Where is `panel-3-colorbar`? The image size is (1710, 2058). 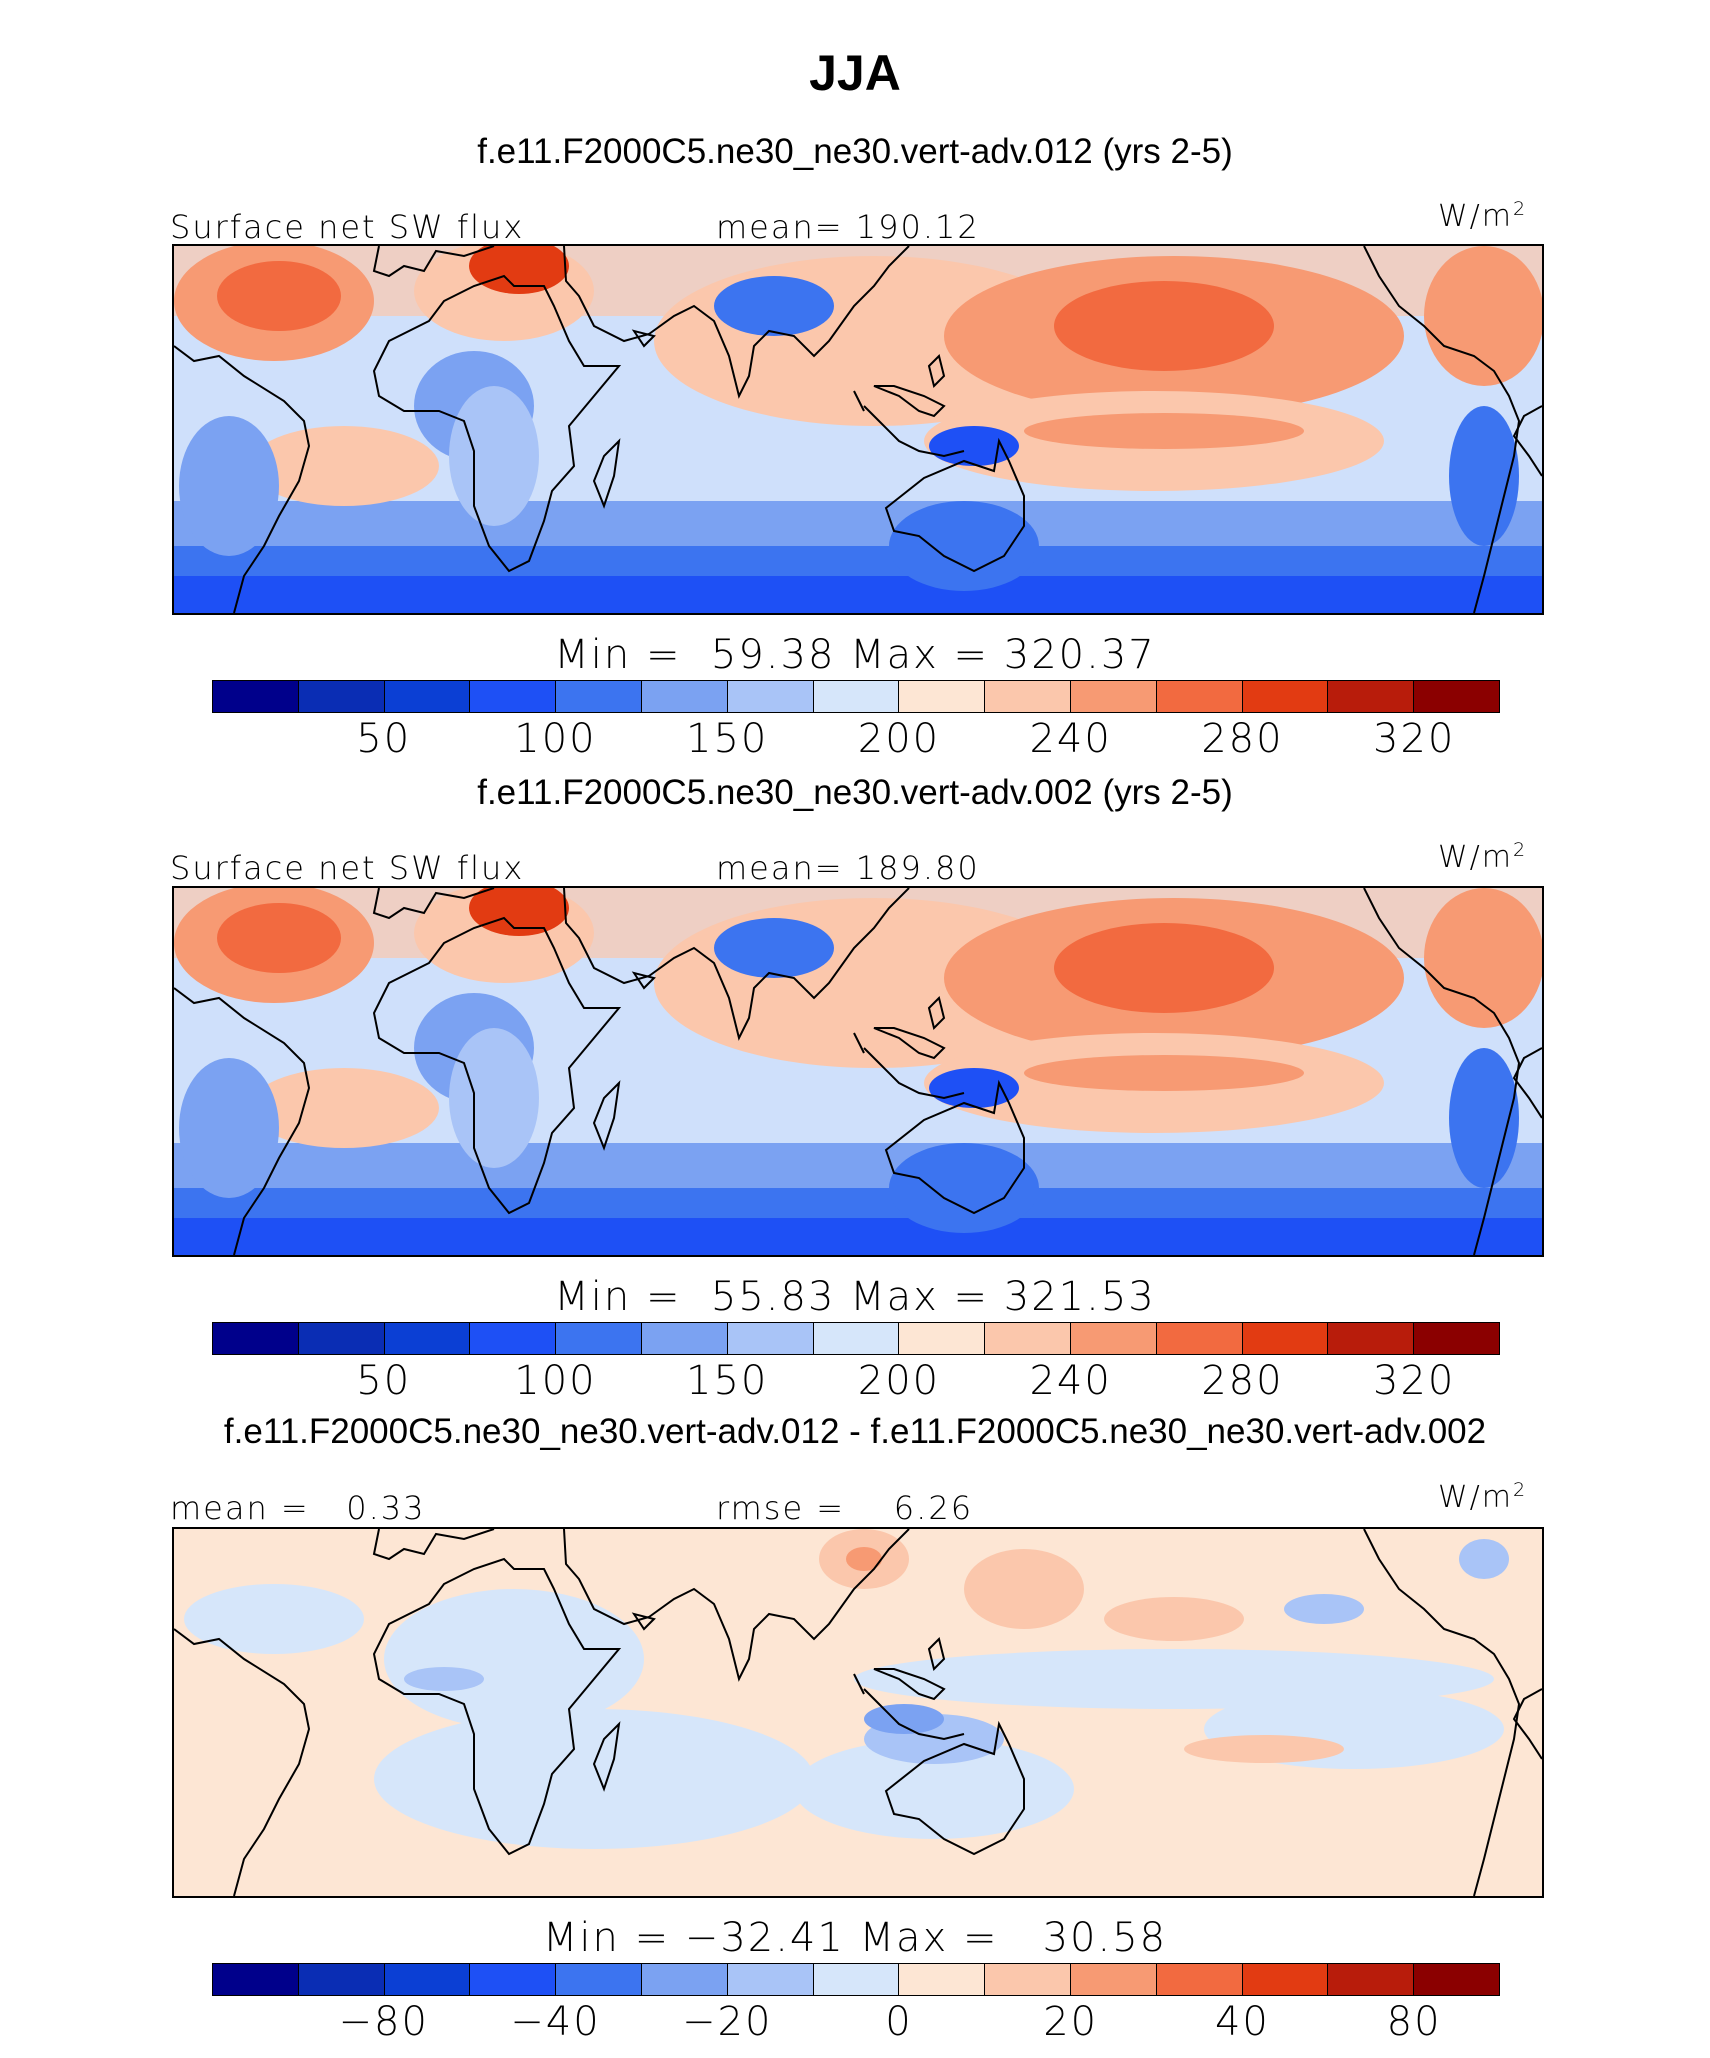
panel-3-colorbar is located at coordinates (856, 1979).